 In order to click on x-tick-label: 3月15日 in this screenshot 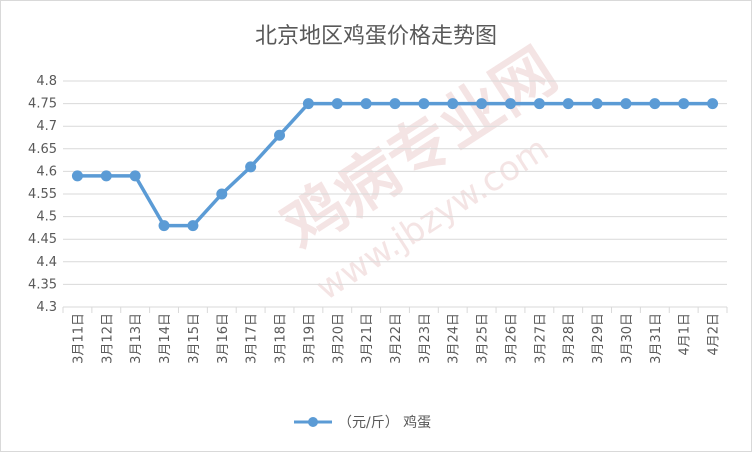, I will do `click(194, 338)`.